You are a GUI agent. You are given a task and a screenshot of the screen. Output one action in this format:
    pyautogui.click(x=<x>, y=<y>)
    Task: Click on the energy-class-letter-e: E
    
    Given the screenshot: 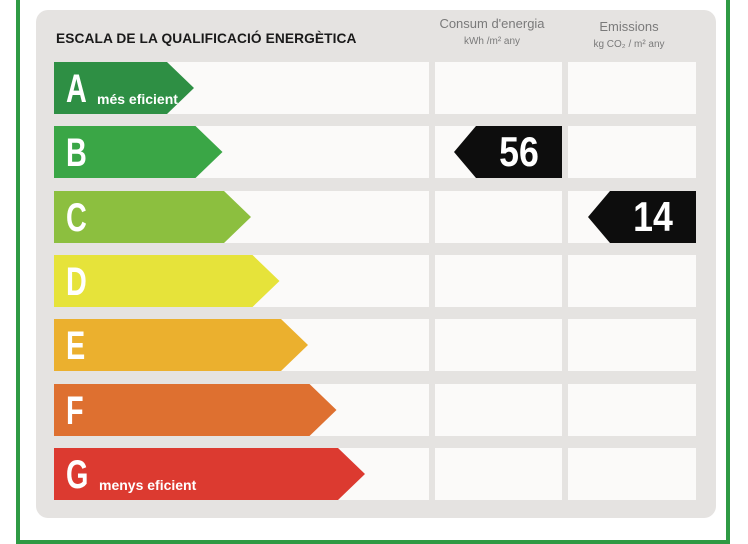 What is the action you would take?
    pyautogui.click(x=76, y=346)
    